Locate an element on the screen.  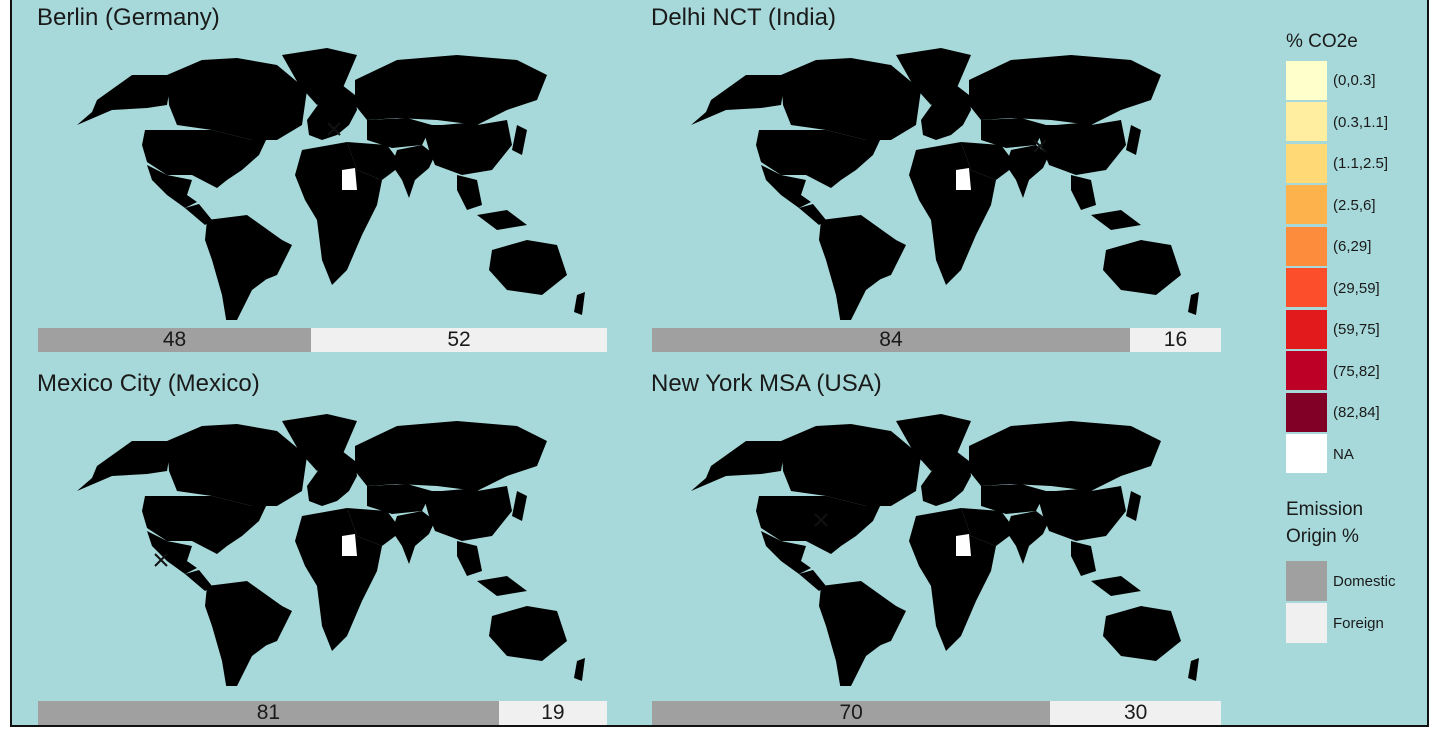
panel-title: New York MSA (USA) is located at coordinates (766, 383).